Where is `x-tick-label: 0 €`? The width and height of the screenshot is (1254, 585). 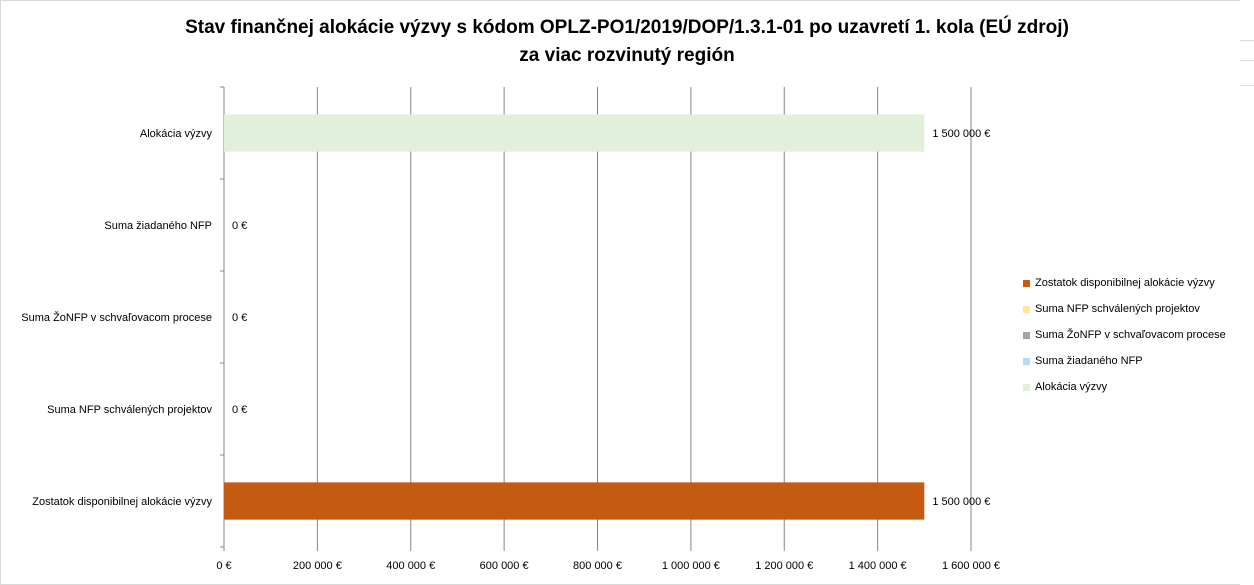 x-tick-label: 0 € is located at coordinates (223, 566).